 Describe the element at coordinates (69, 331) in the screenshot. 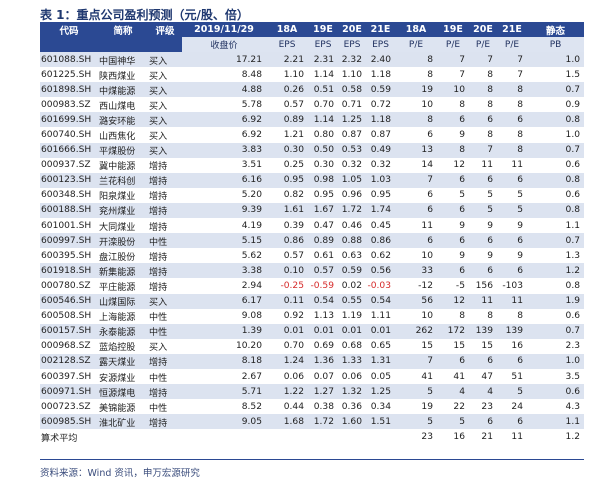

I see `cell-code: 600157.SH` at that location.